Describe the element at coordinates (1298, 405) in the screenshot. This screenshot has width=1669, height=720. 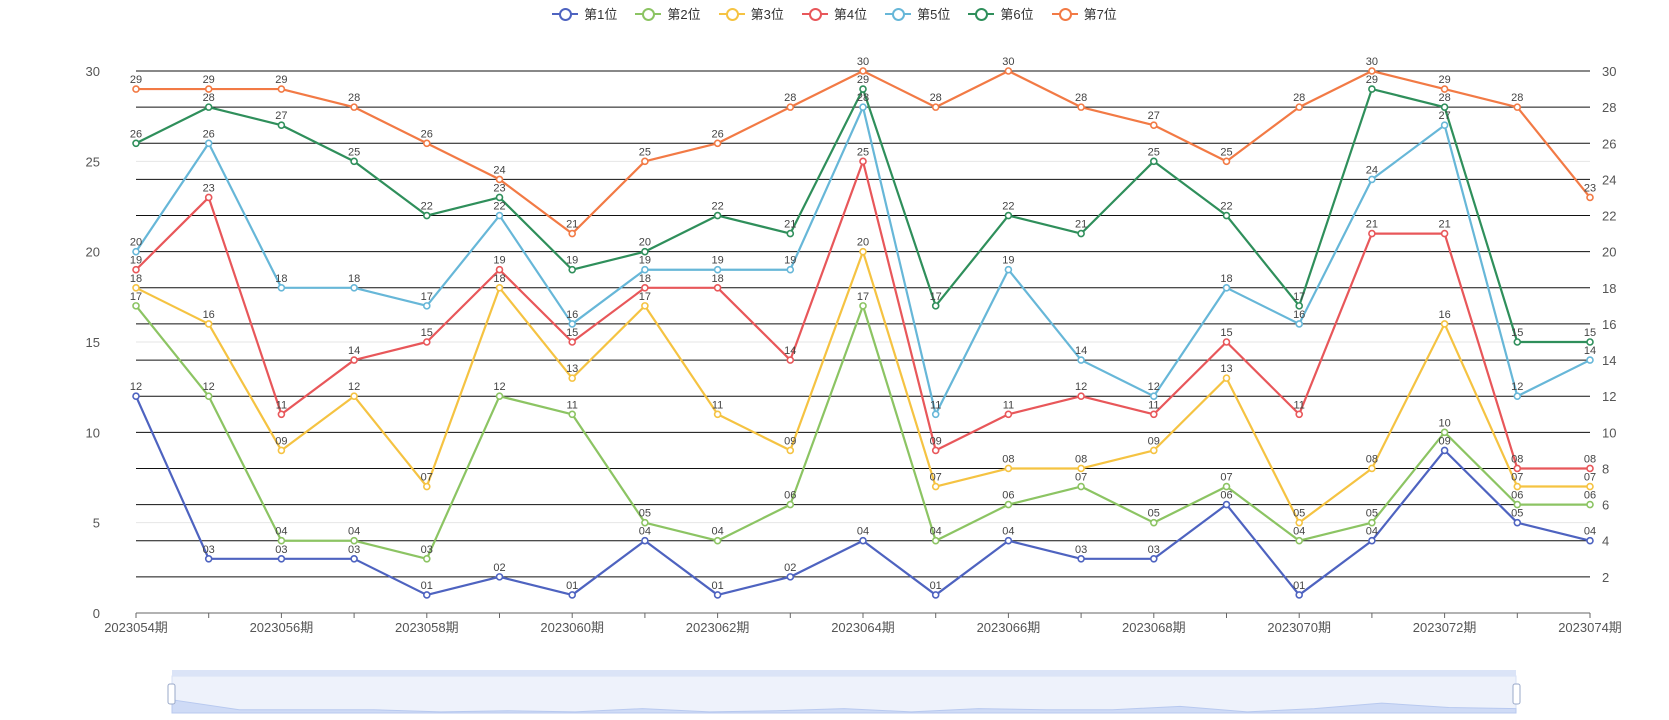
I see `data-label: 11` at that location.